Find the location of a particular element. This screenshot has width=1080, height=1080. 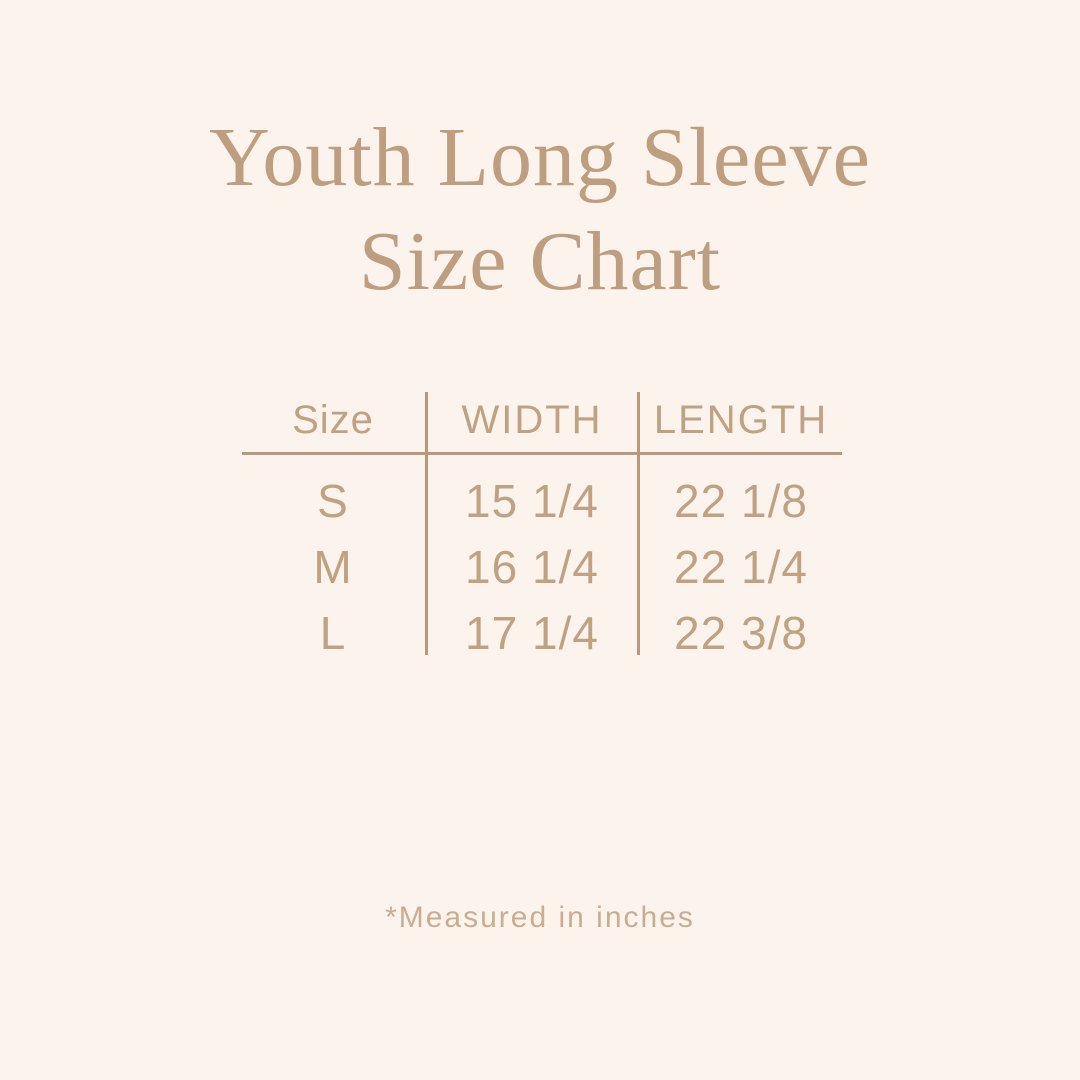

column-header-size: Size is located at coordinates (333, 419).